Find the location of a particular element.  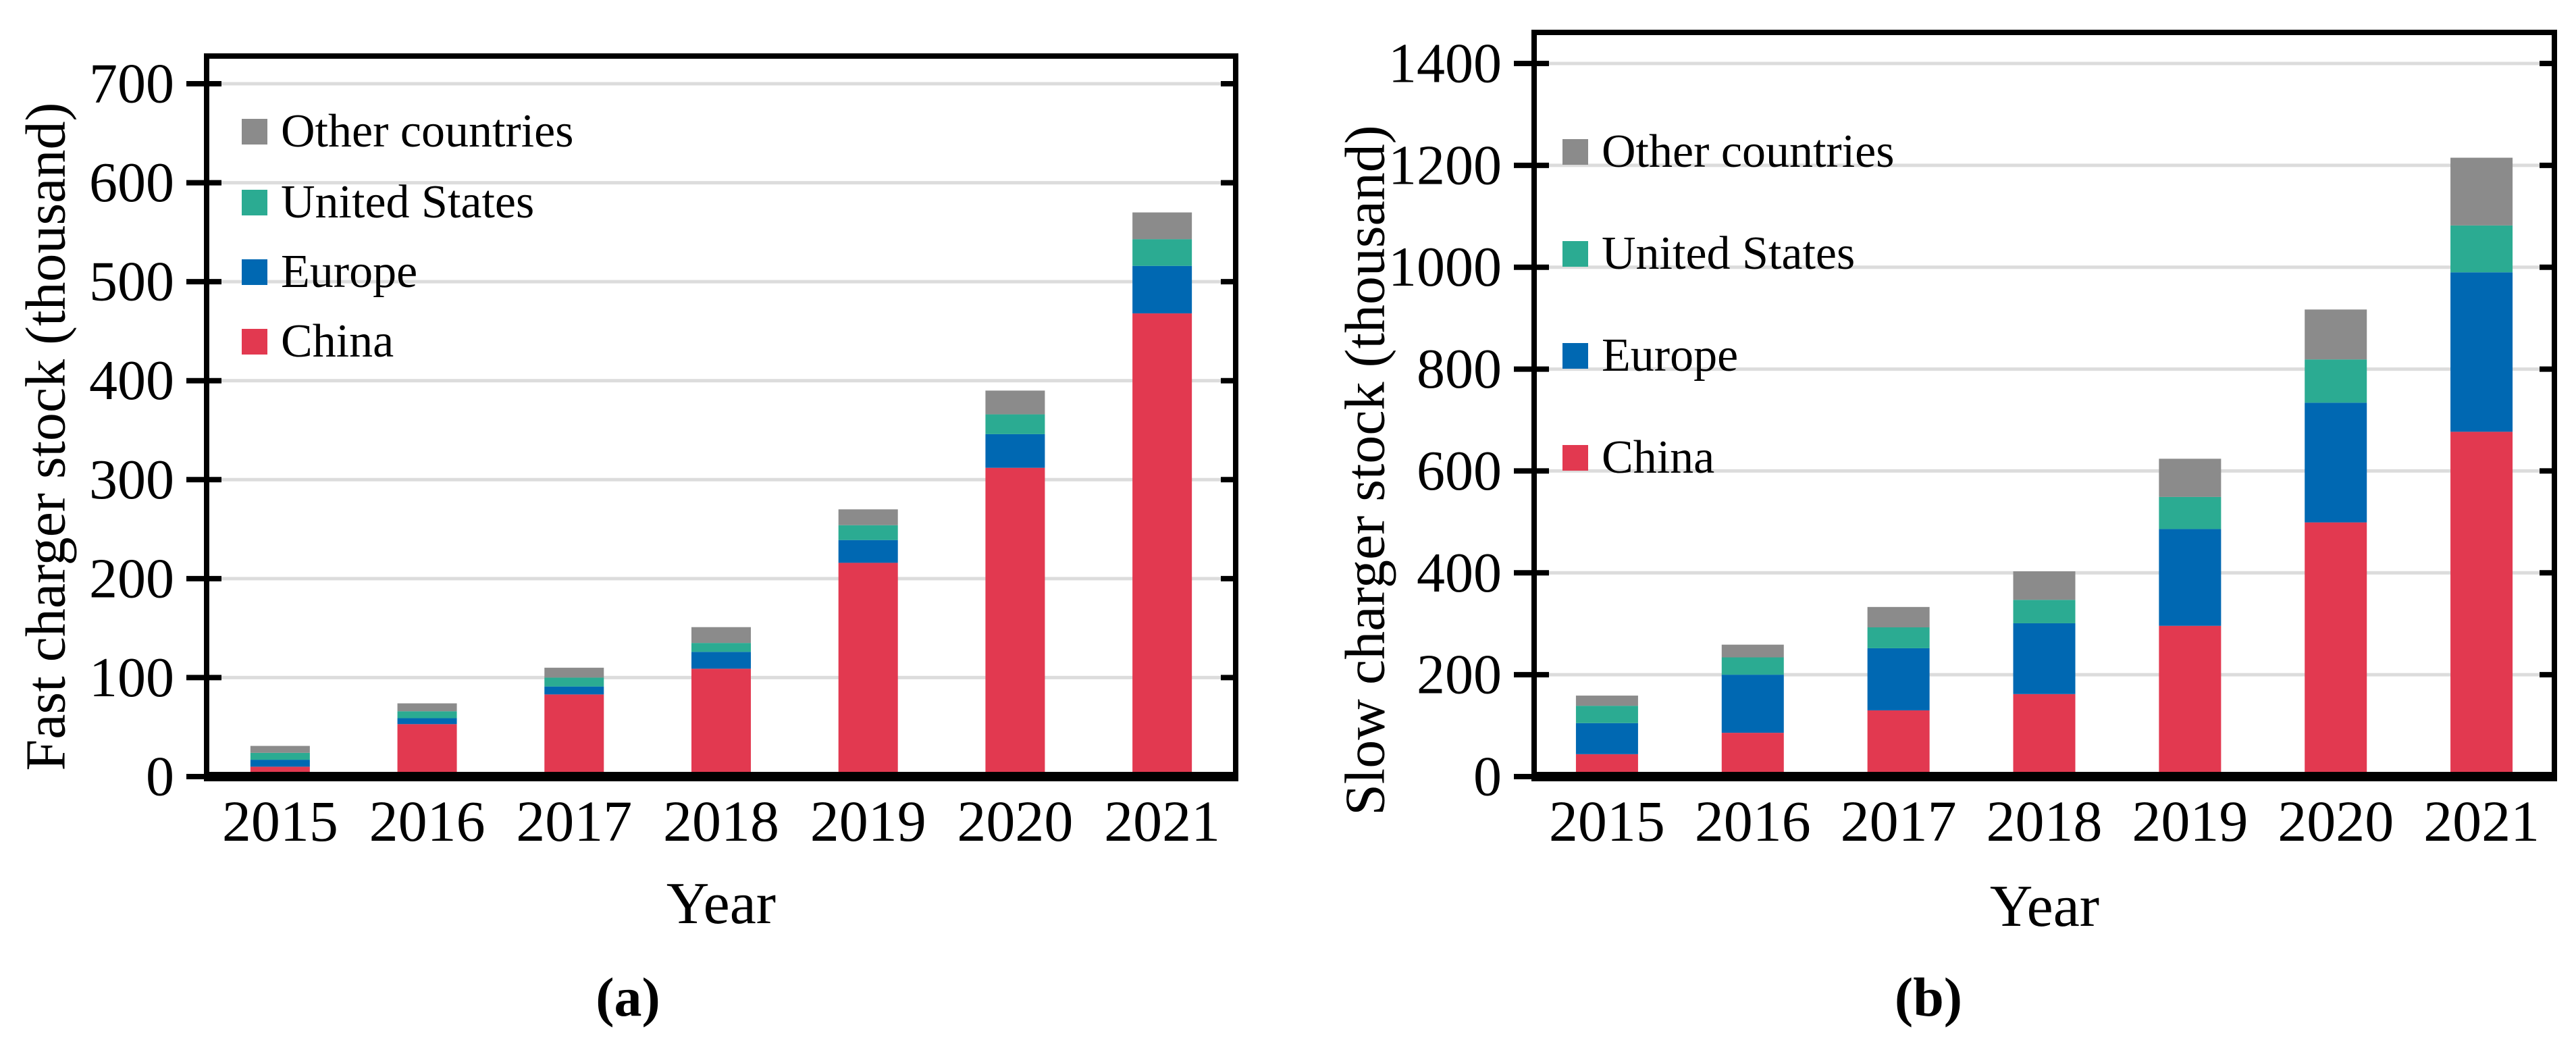

subfigure-caption-a: (a) is located at coordinates (628, 997).